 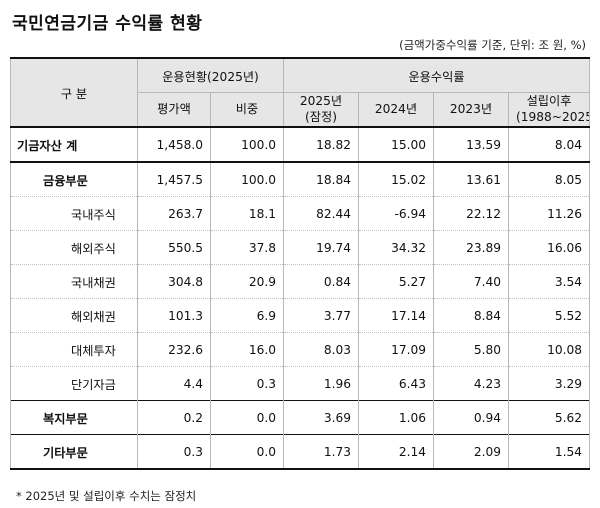 I want to click on cell-2025: 1.96, so click(x=321, y=383).